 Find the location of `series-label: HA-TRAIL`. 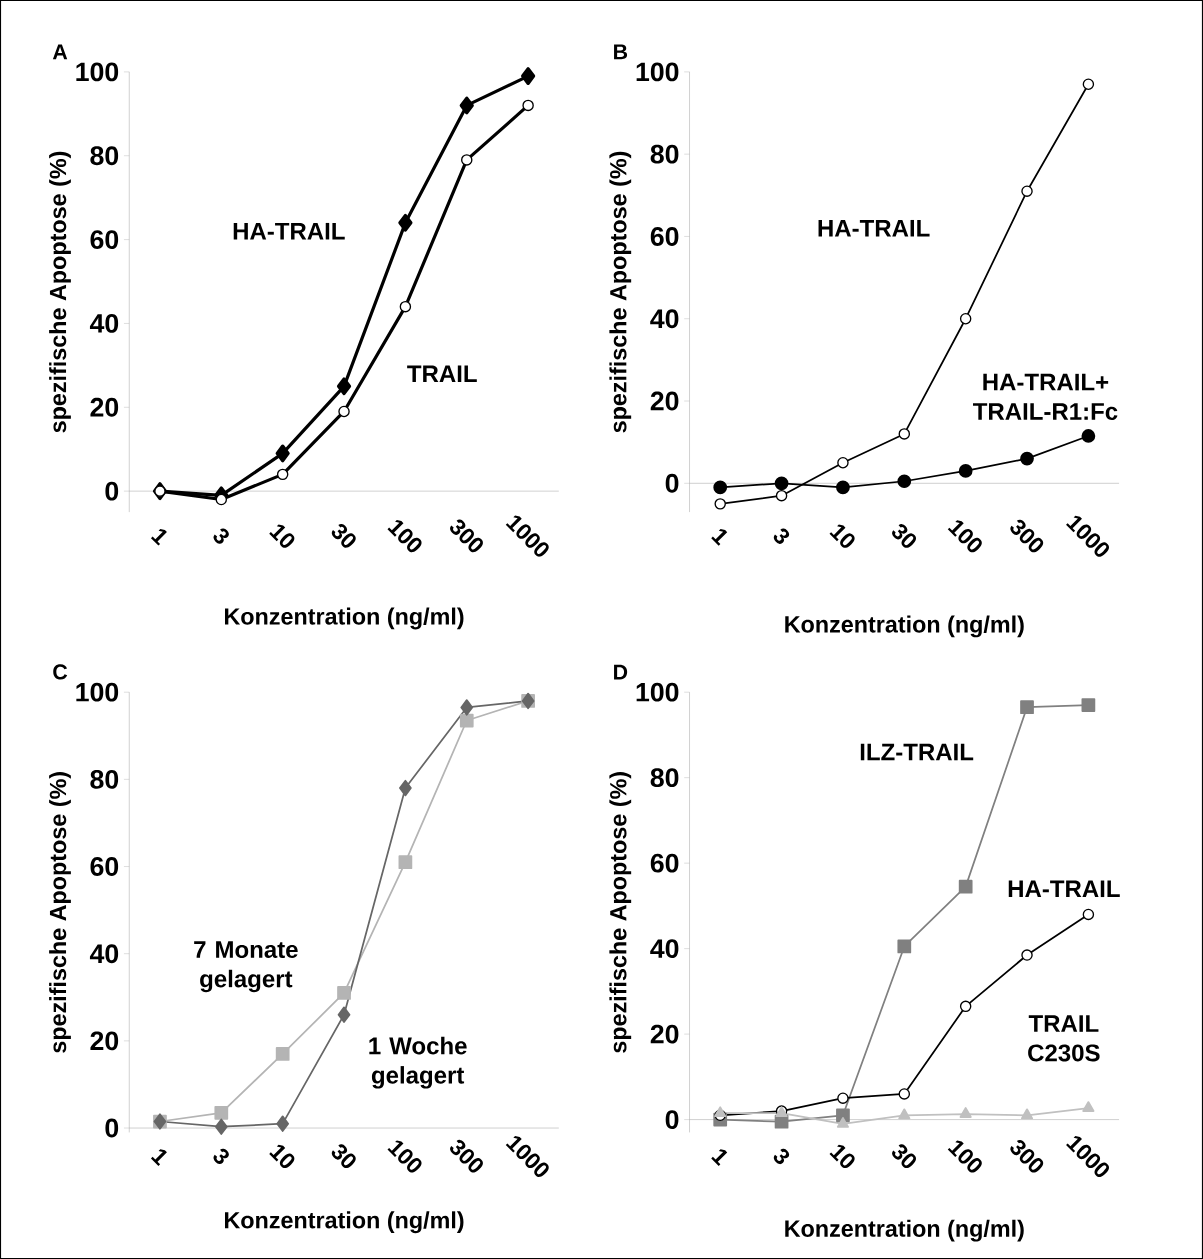

series-label: HA-TRAIL is located at coordinates (1064, 889).